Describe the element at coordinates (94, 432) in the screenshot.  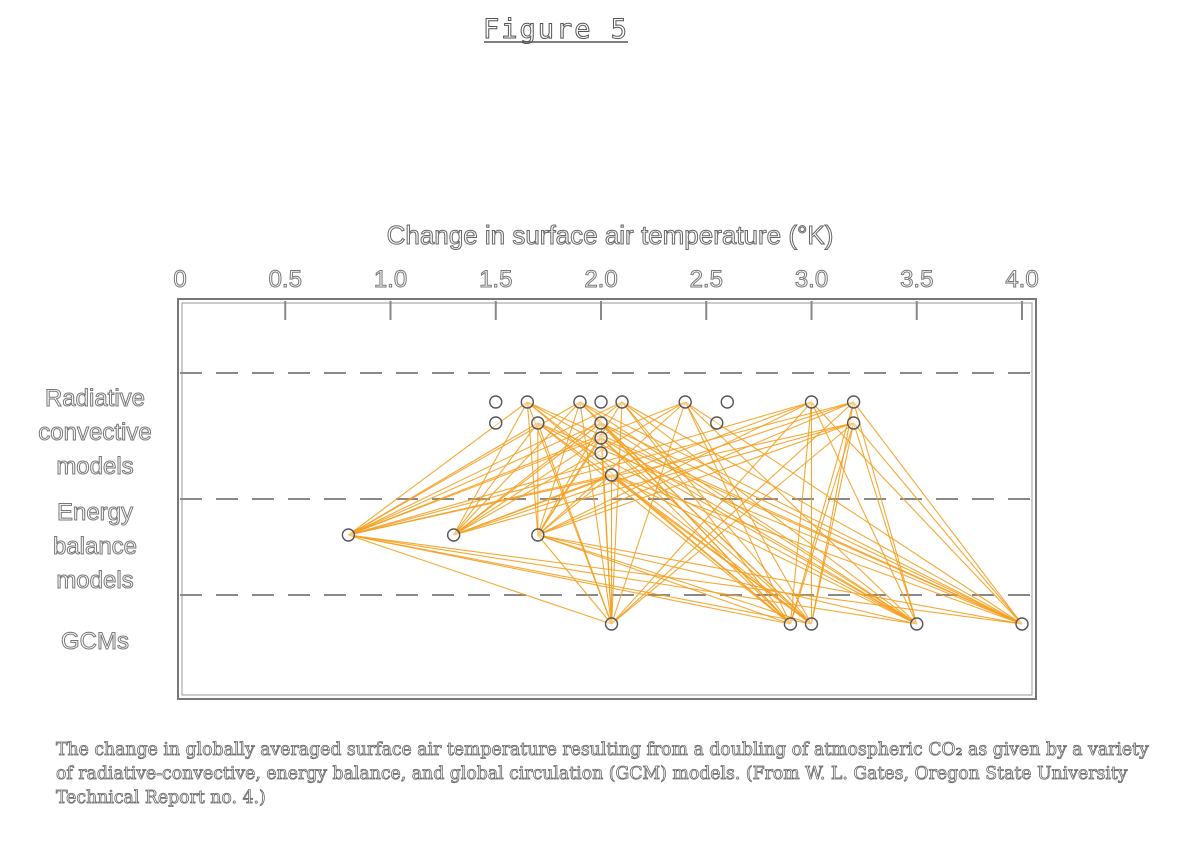
I see `group-label-line: convective` at that location.